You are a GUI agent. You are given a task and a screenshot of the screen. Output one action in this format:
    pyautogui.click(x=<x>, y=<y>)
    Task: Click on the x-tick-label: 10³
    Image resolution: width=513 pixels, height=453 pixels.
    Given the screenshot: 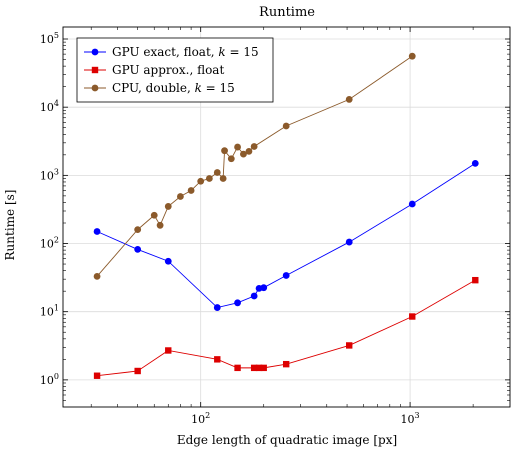 What is the action you would take?
    pyautogui.click(x=410, y=418)
    